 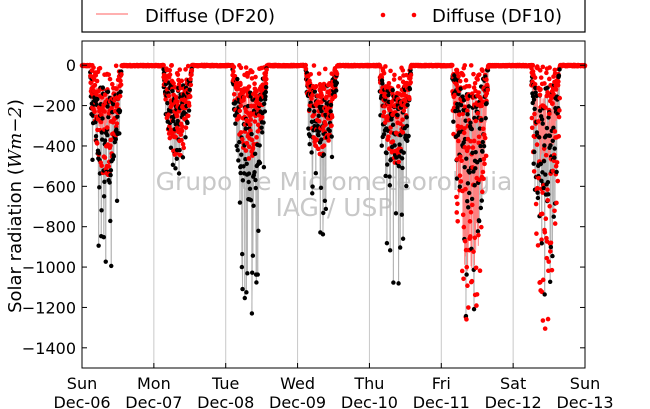 I want to click on y-tick-label: −1400, so click(x=49, y=348).